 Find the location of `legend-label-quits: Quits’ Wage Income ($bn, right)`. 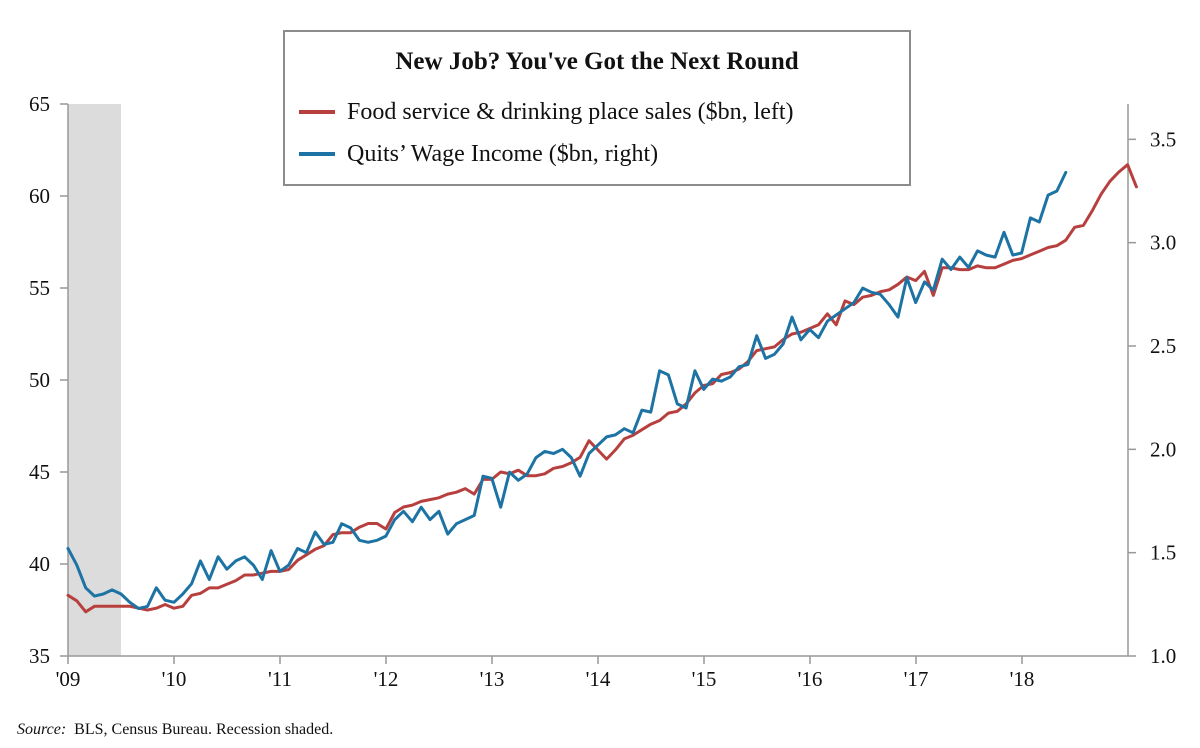

legend-label-quits: Quits’ Wage Income ($bn, right) is located at coordinates (503, 153).